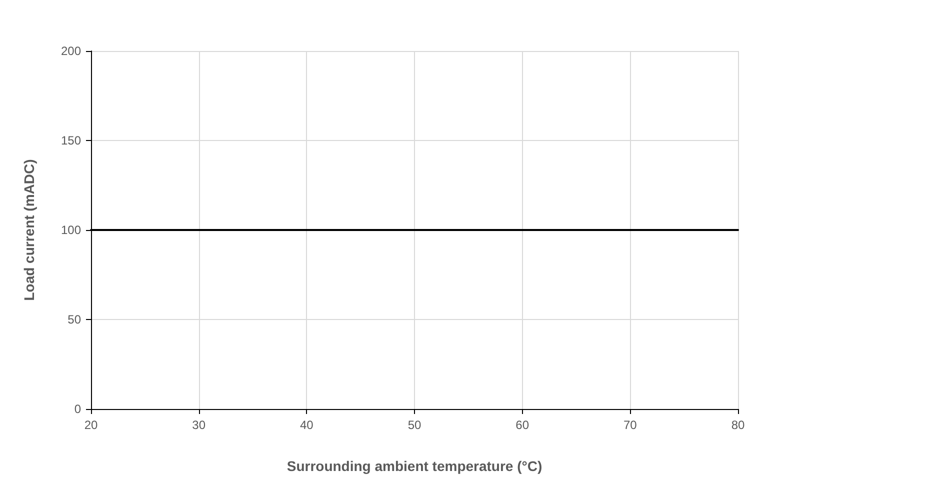 The width and height of the screenshot is (940, 495). I want to click on y-tick-label: 150, so click(71, 141).